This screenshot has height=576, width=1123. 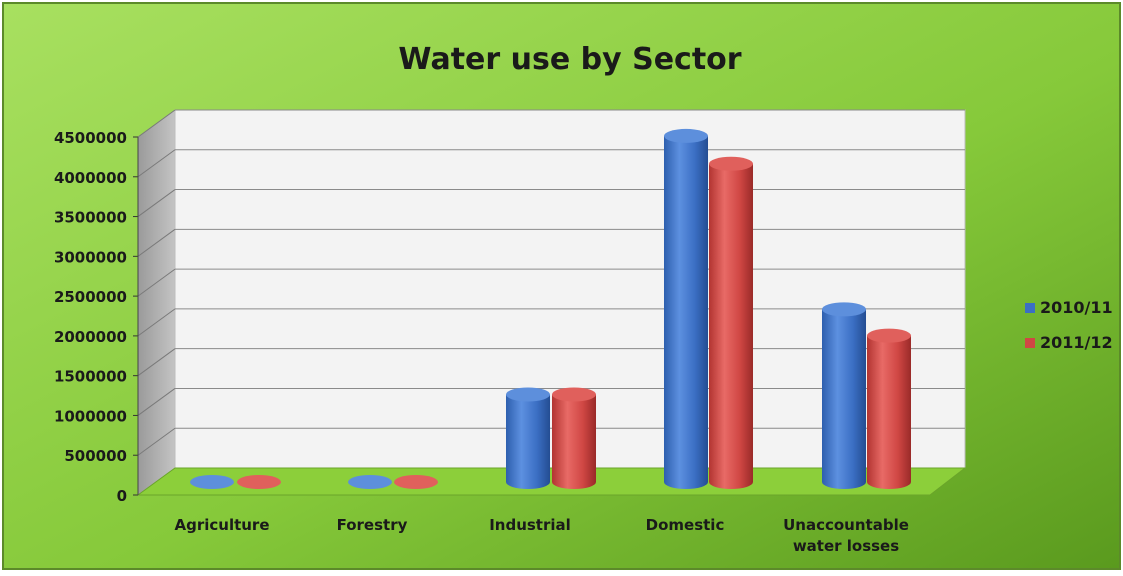 I want to click on x-tick-label: Unaccountable, so click(x=846, y=525).